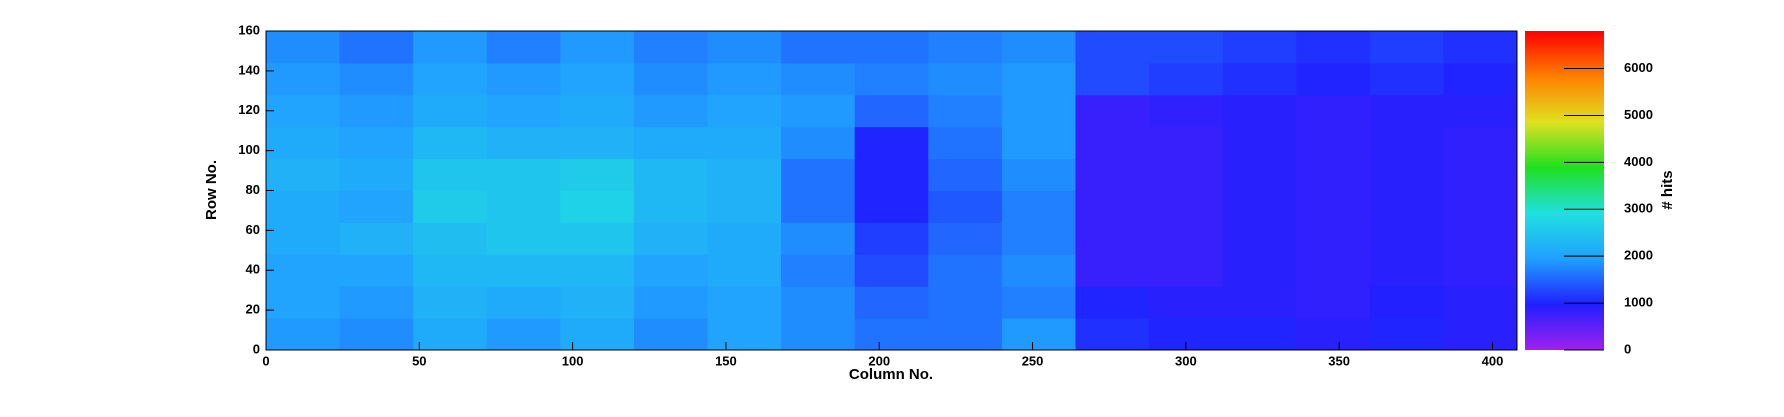 The width and height of the screenshot is (1784, 417). I want to click on y-tick-label: 160, so click(249, 29).